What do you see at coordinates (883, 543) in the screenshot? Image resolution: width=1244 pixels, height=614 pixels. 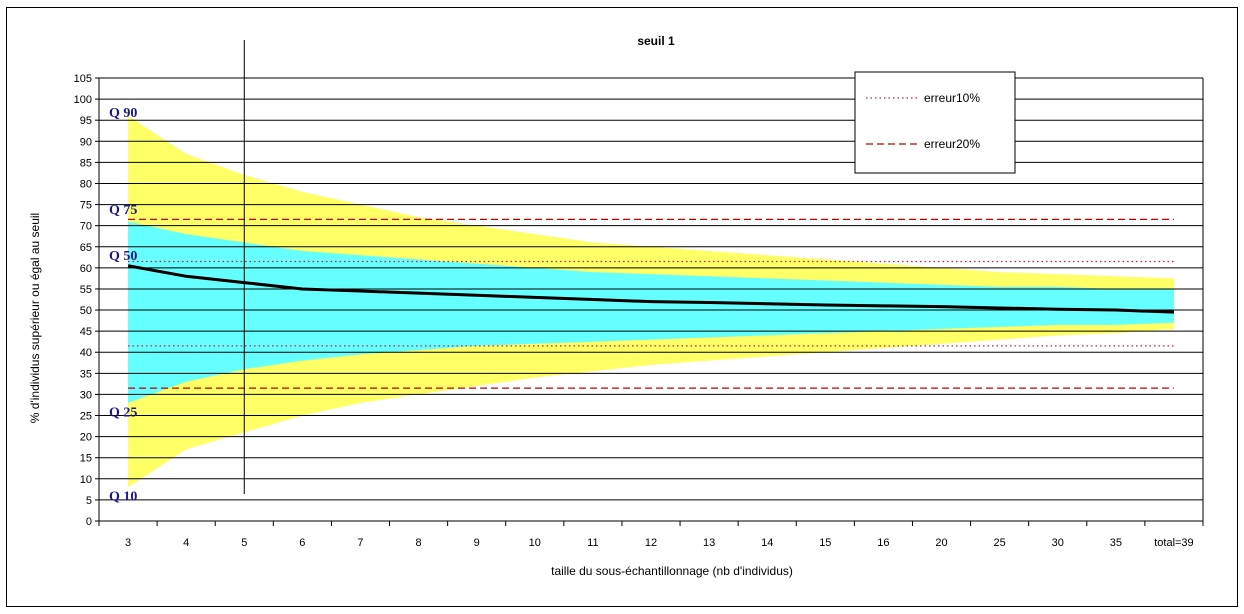 I see `x-tick-label-16: 16` at bounding box center [883, 543].